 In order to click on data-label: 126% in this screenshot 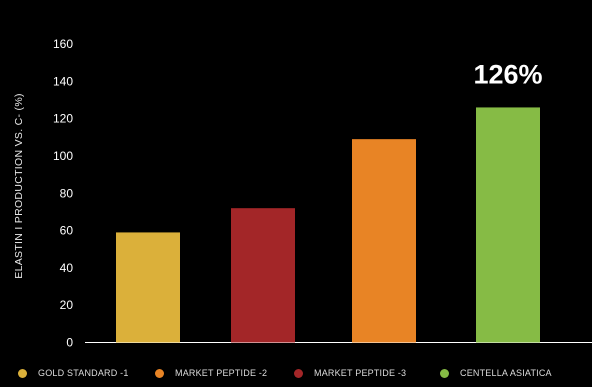, I will do `click(507, 74)`.